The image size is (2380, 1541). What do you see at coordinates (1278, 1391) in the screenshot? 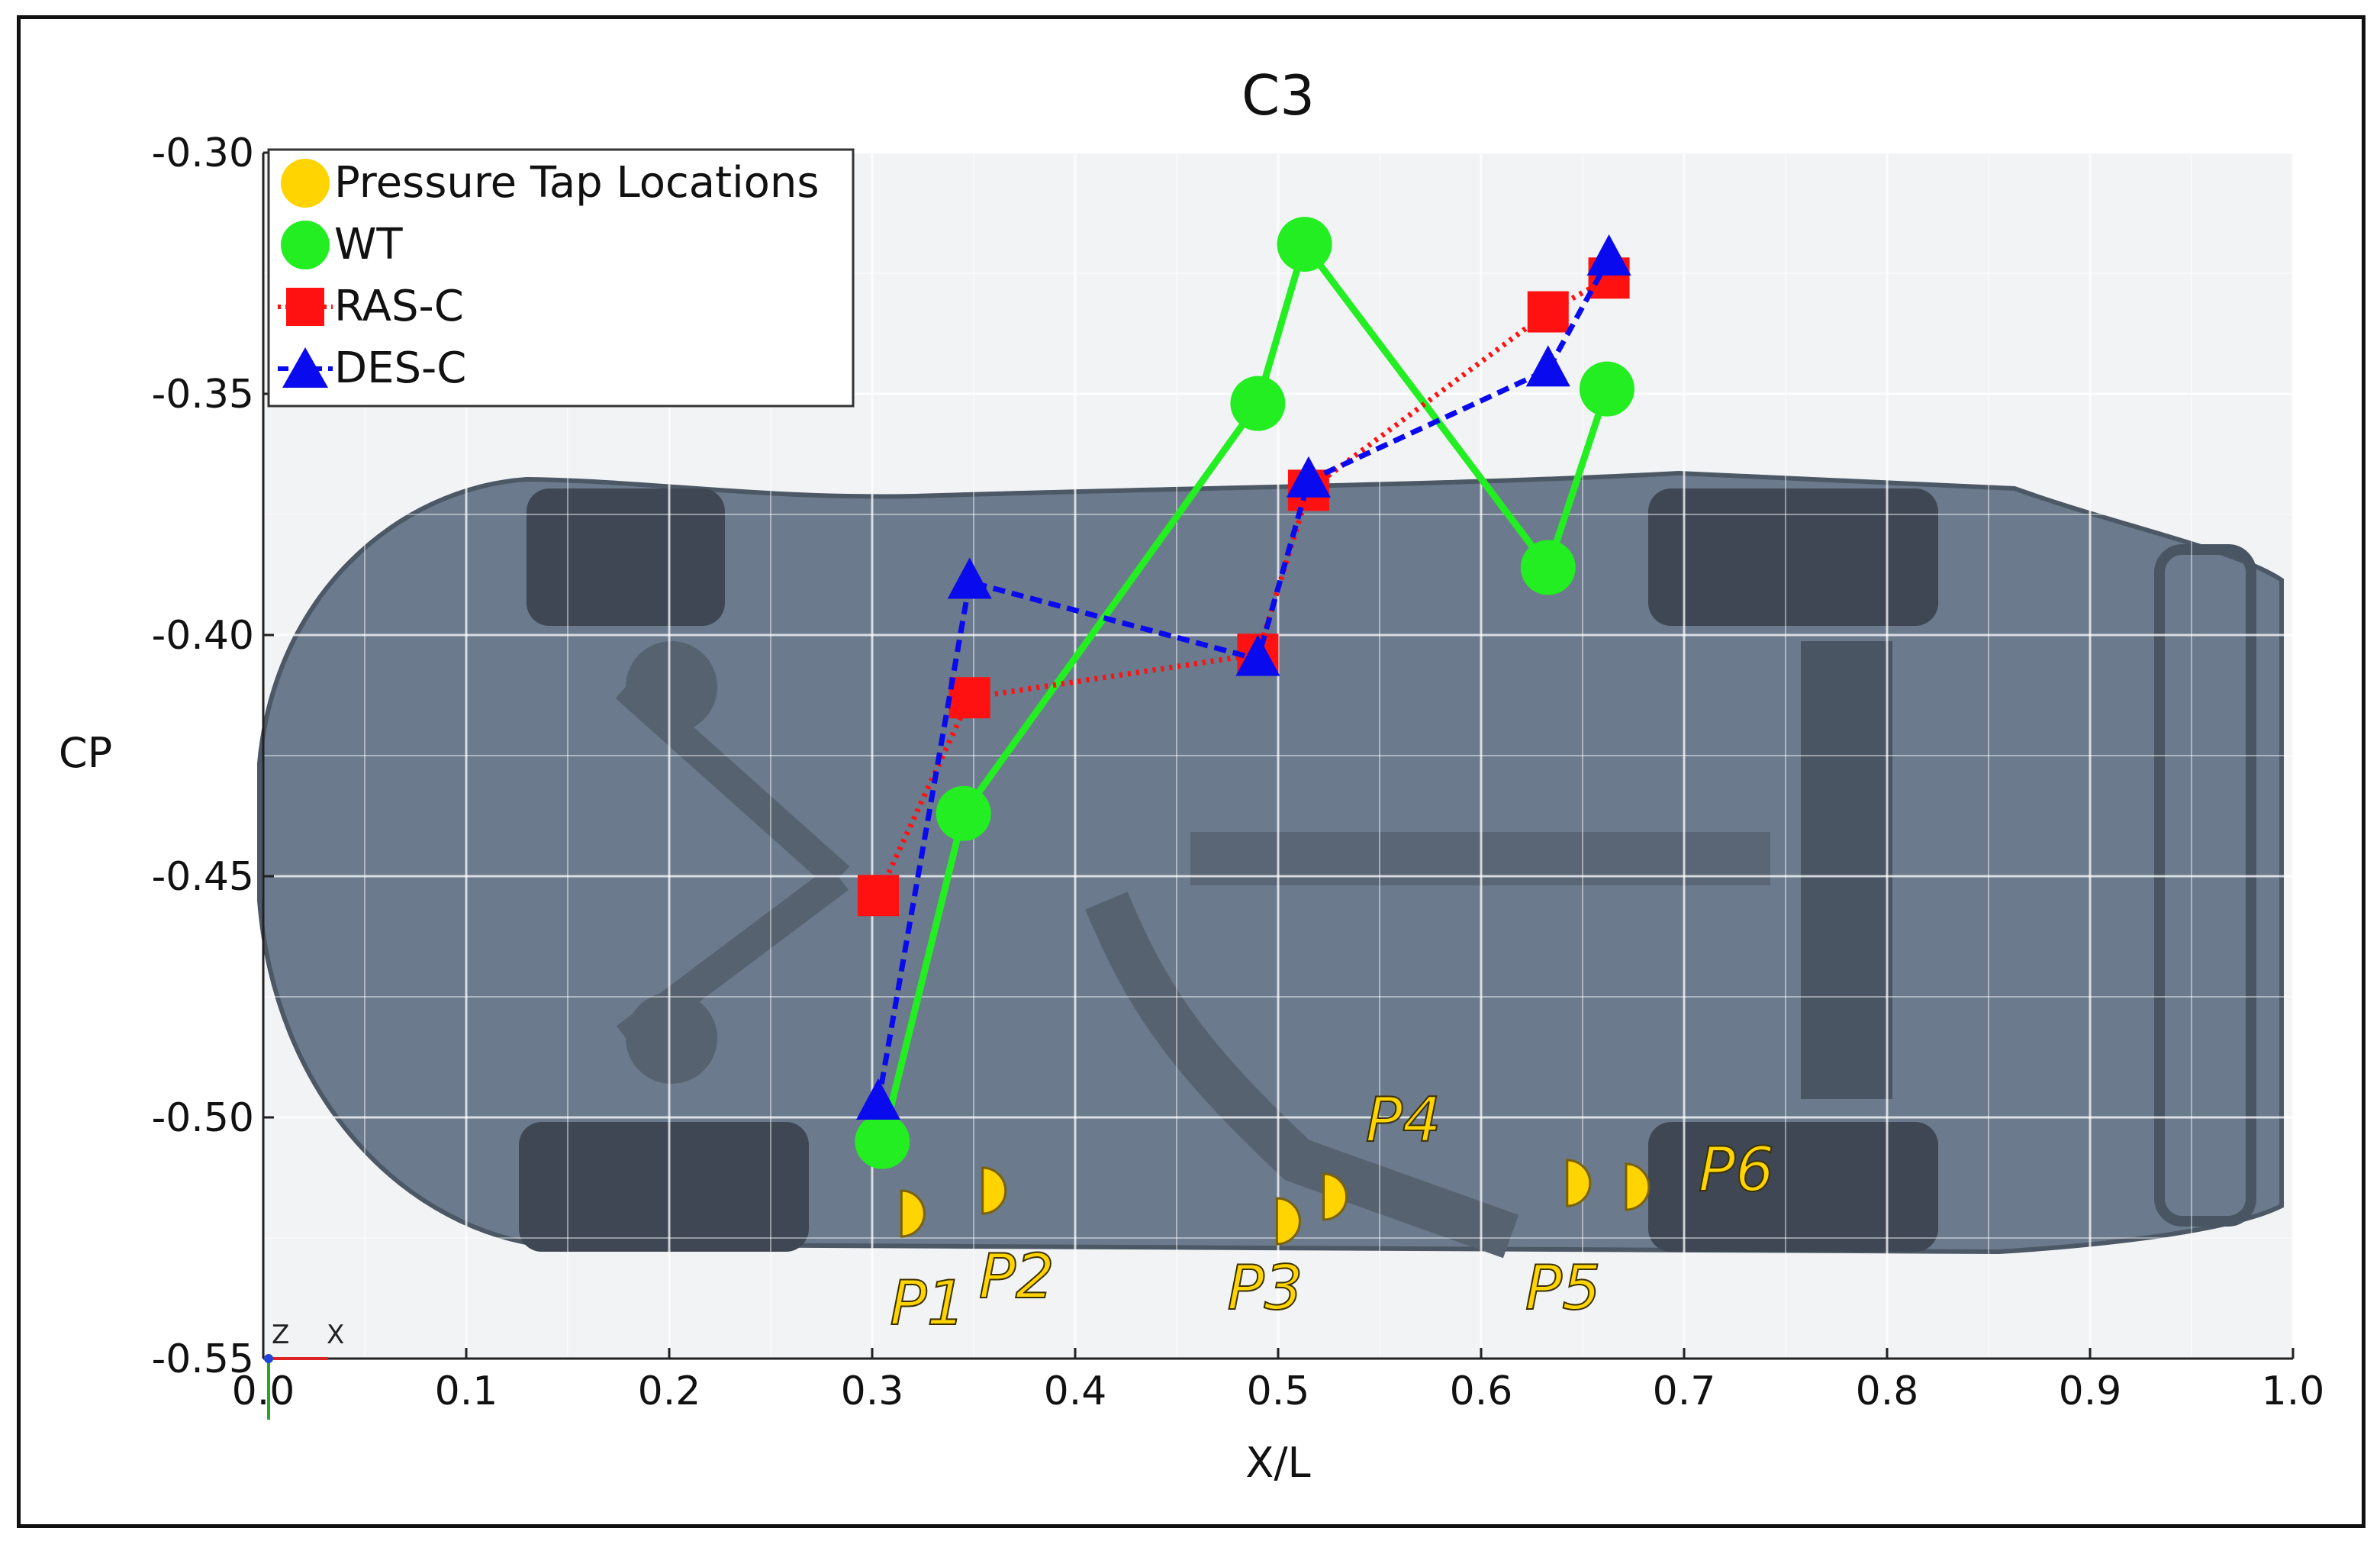
I see `x-tick-label: 0.5` at bounding box center [1278, 1391].